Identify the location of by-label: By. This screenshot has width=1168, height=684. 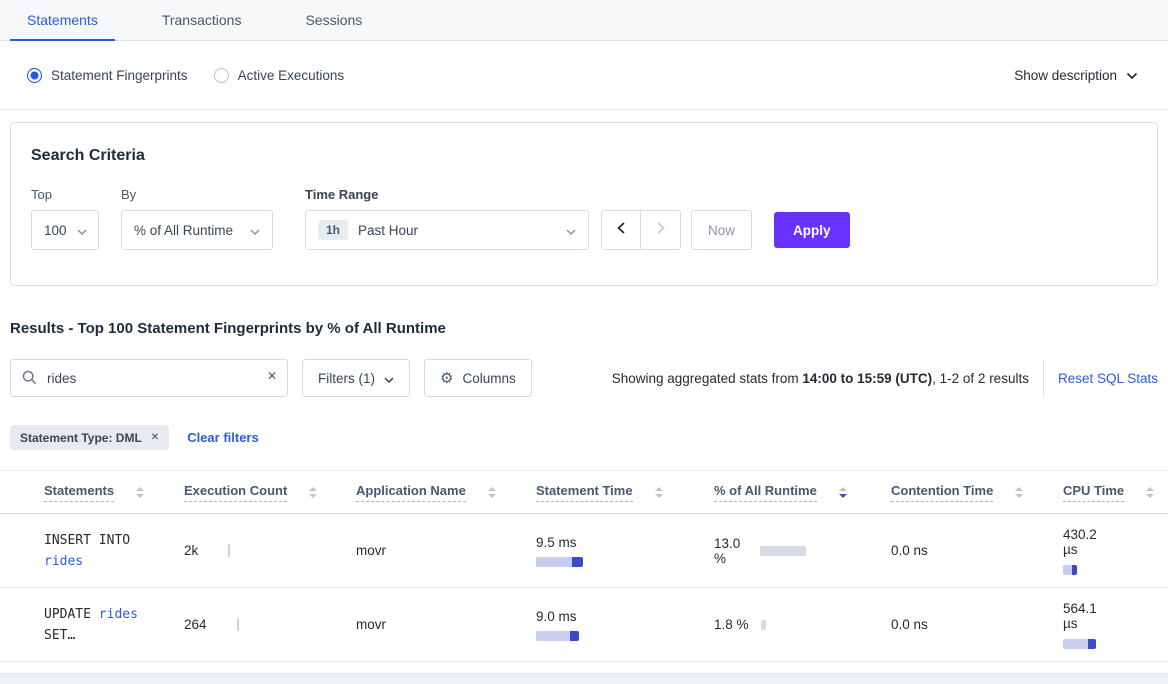
(129, 194).